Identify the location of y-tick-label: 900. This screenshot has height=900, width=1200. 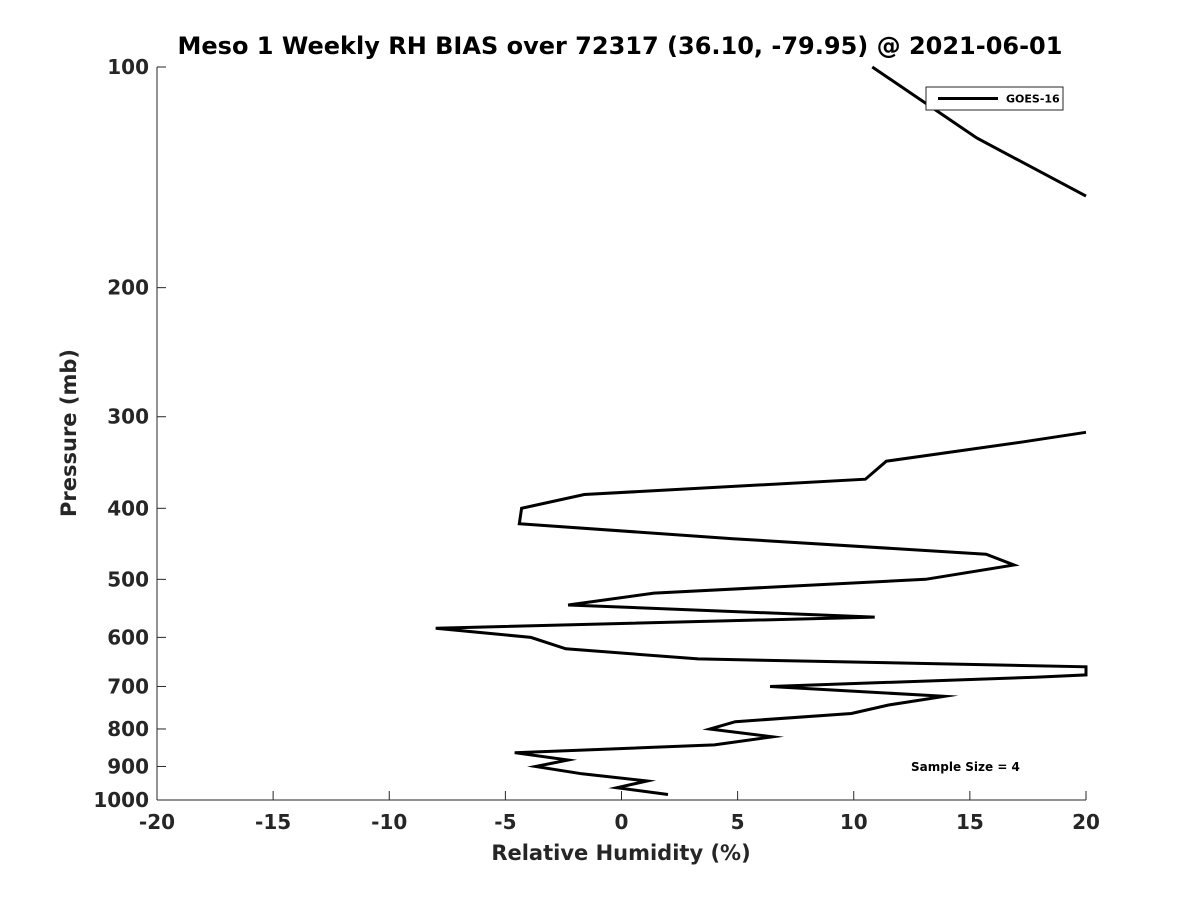
(128, 766).